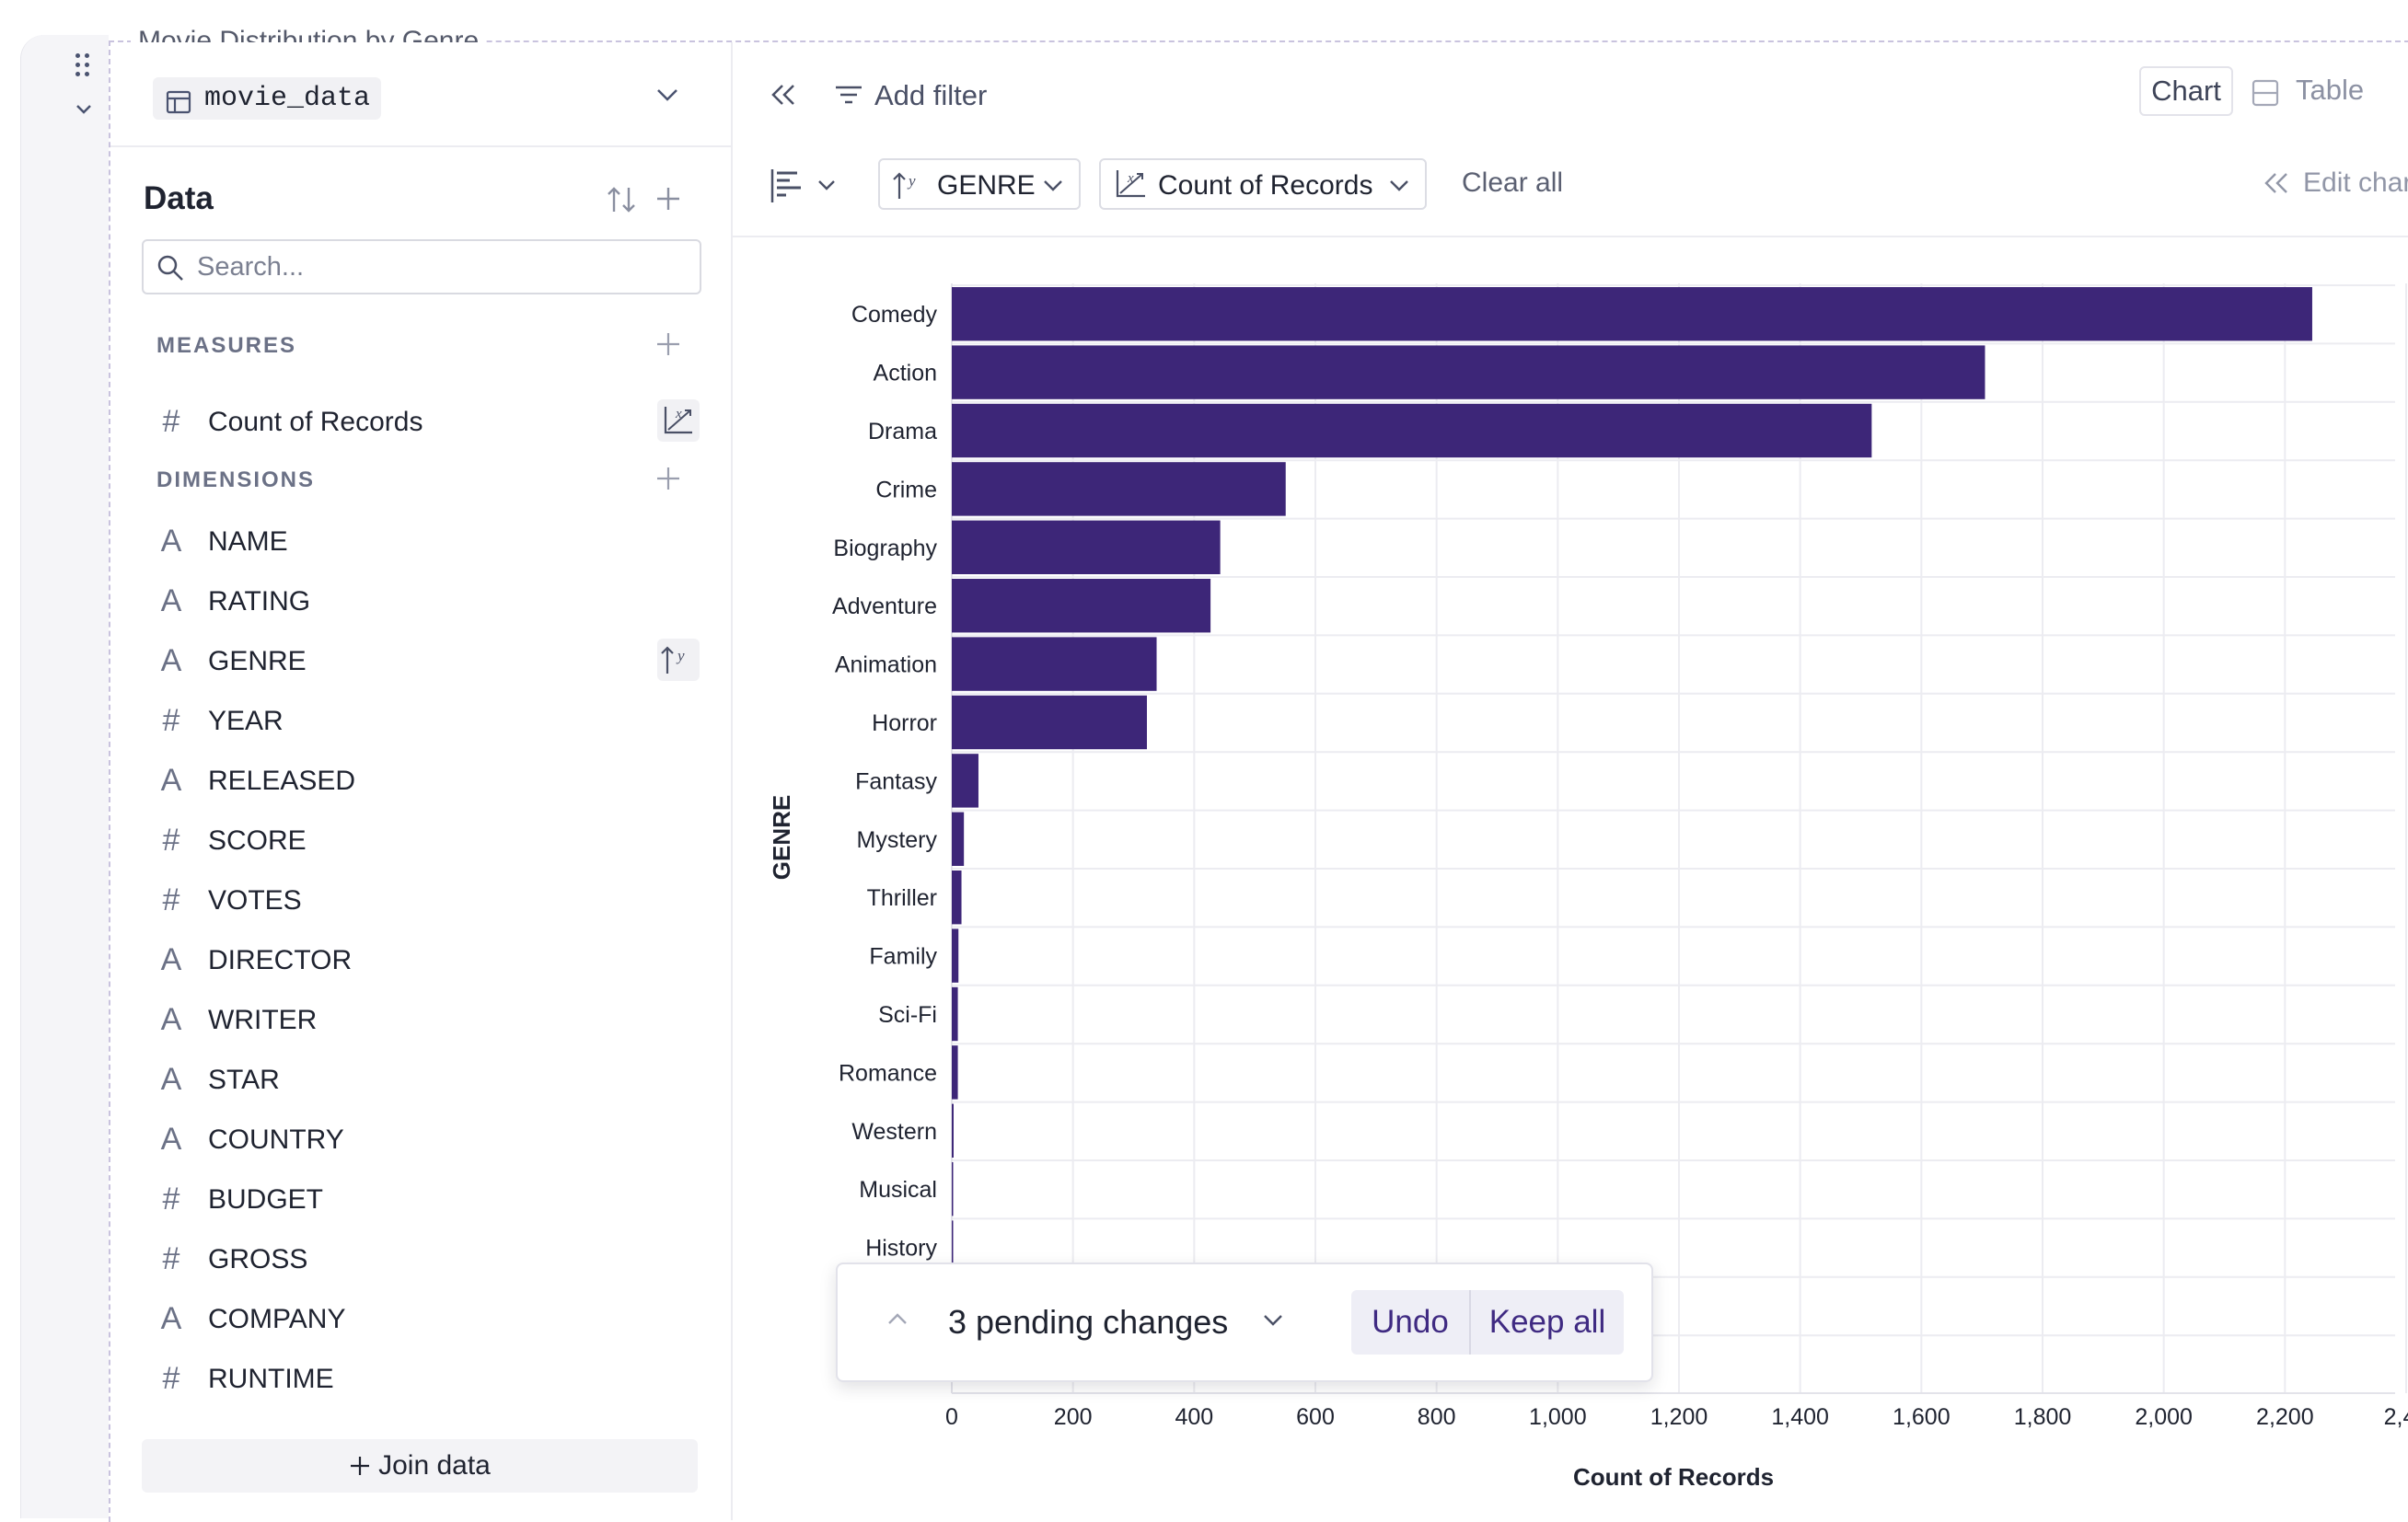  I want to click on keep-all-button: Keep all, so click(1547, 1322).